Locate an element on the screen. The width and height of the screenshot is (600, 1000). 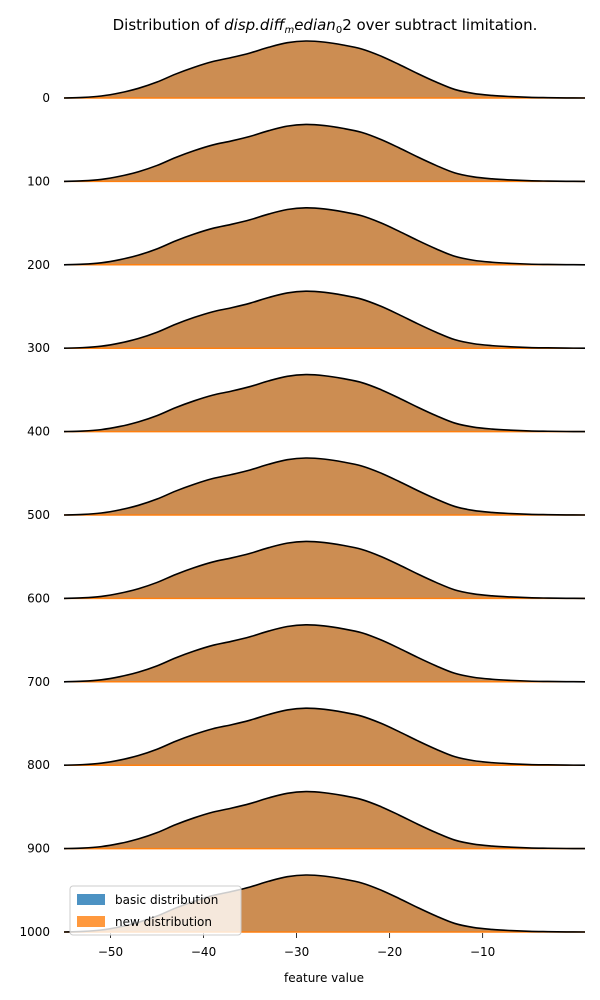
y-tick-label-600: 600 is located at coordinates (38, 598).